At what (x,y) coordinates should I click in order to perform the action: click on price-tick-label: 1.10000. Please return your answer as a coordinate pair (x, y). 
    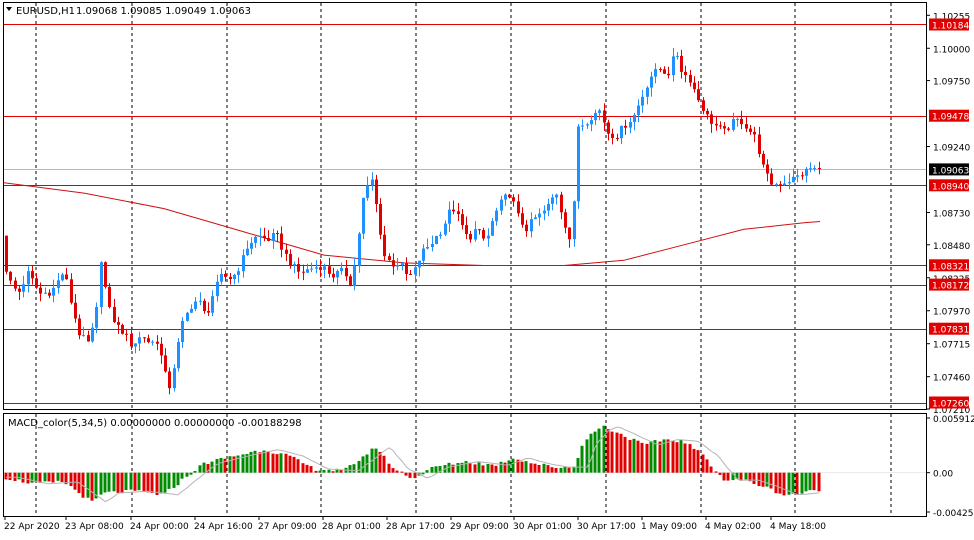
    Looking at the image, I should click on (951, 50).